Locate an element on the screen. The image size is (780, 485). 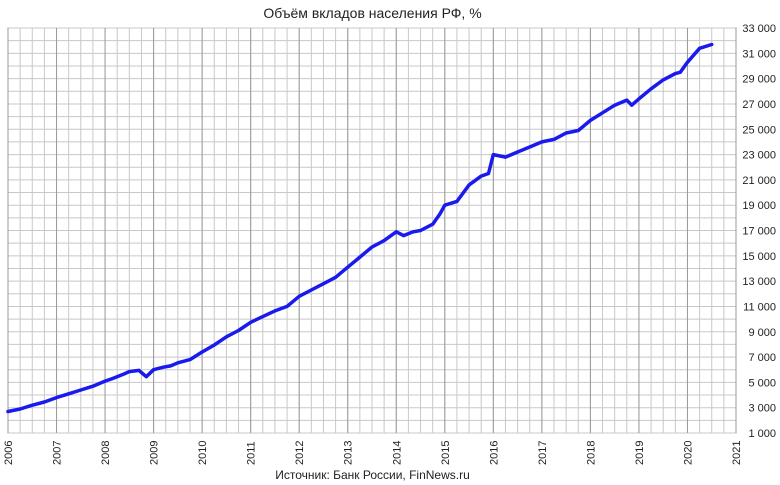
chart-title: Объём вкладов населения РФ, % is located at coordinates (372, 13).